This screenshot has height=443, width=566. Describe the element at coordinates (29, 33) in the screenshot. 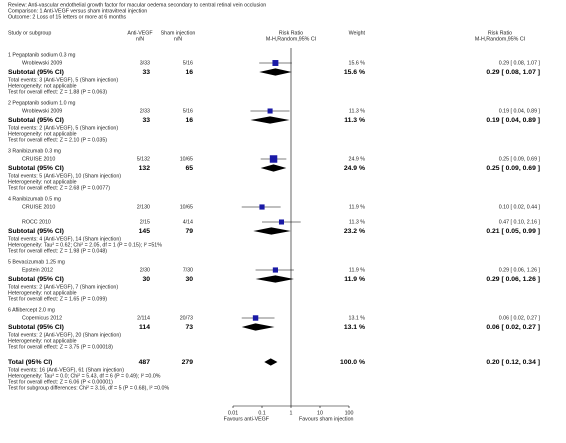

I see `column-header: Study or subgroup` at that location.